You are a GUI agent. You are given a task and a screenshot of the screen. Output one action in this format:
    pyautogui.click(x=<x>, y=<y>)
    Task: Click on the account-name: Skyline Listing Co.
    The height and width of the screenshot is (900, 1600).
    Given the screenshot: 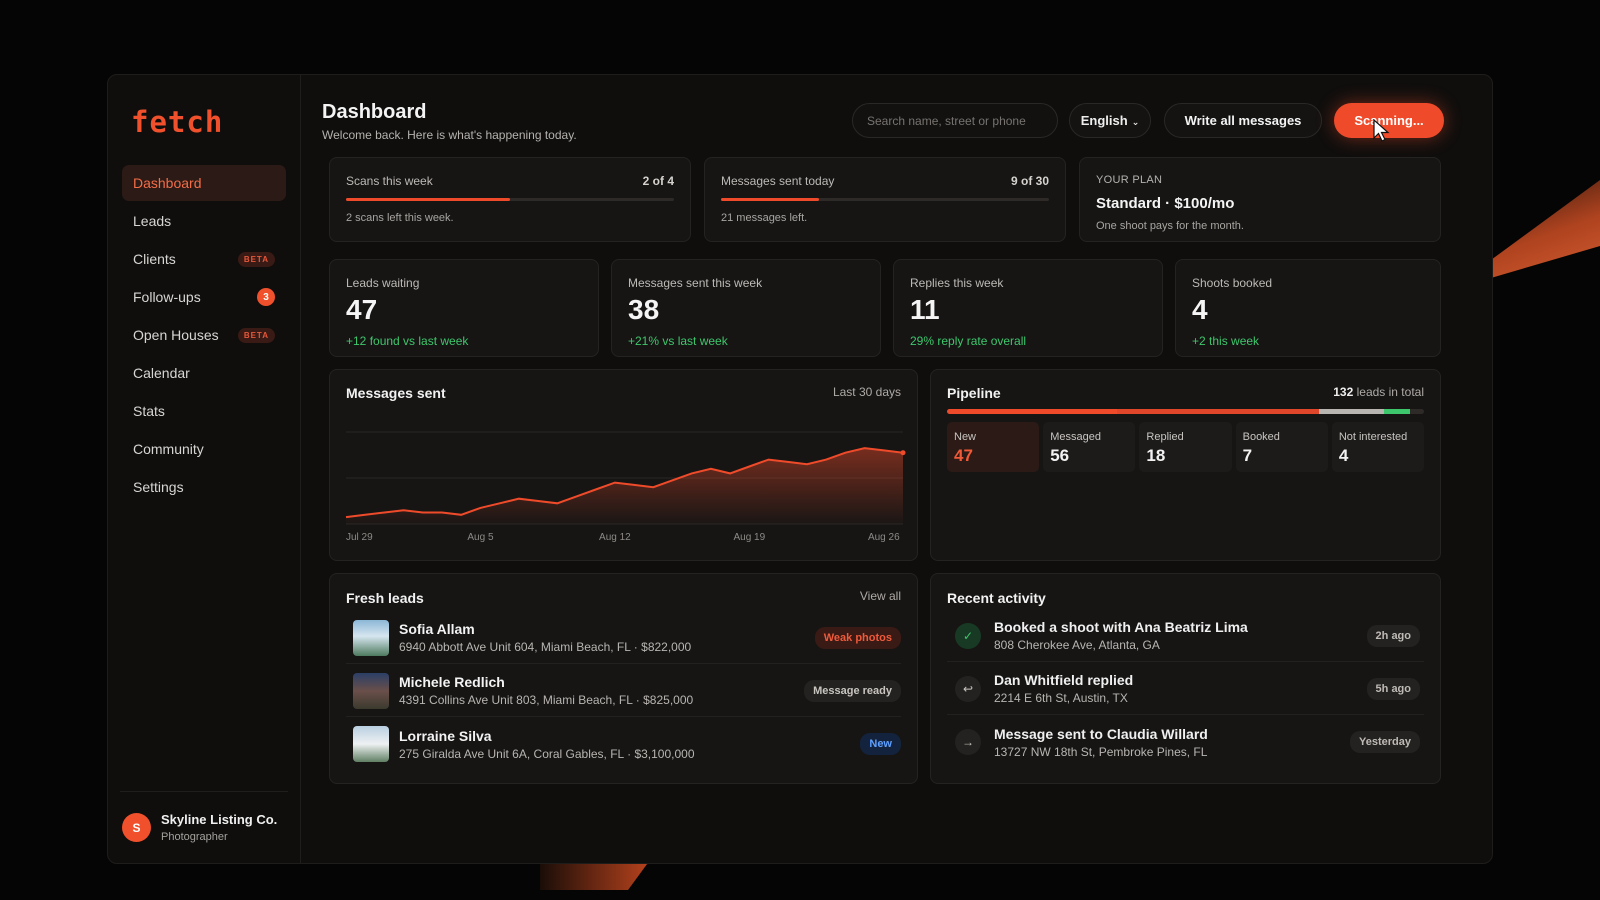 What is the action you would take?
    pyautogui.click(x=219, y=819)
    